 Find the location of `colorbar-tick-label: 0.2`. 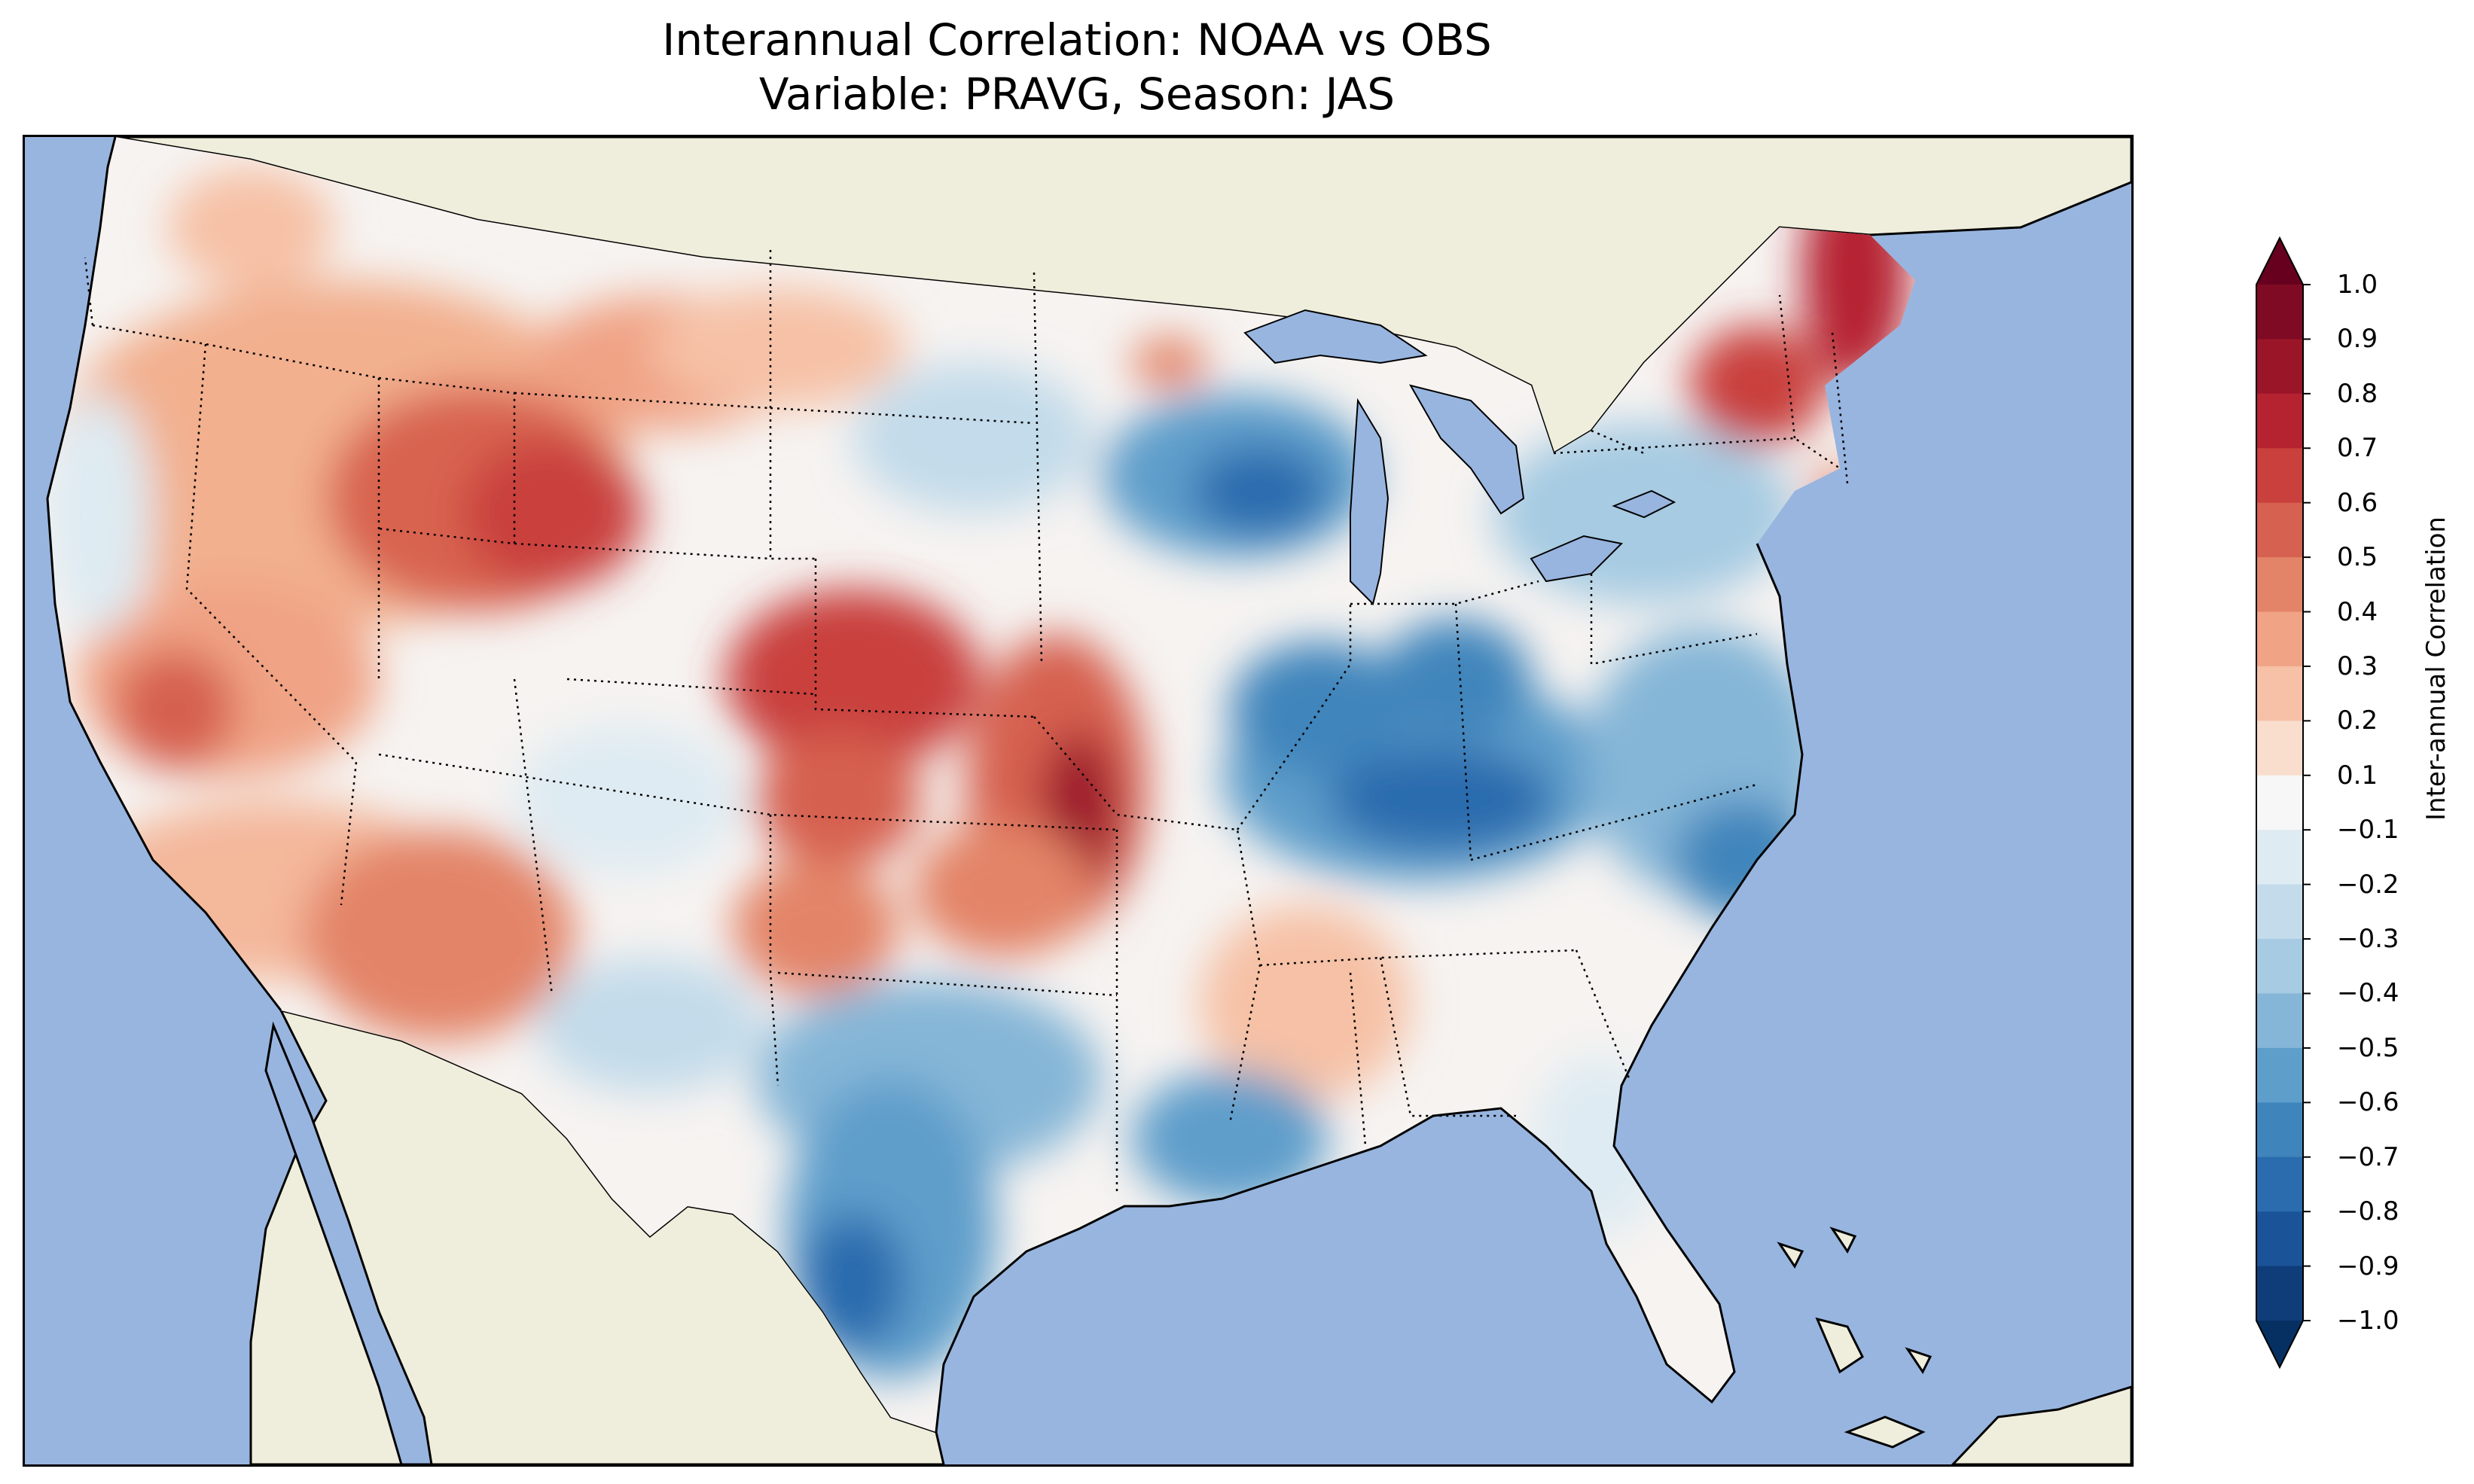

colorbar-tick-label: 0.2 is located at coordinates (2357, 720).